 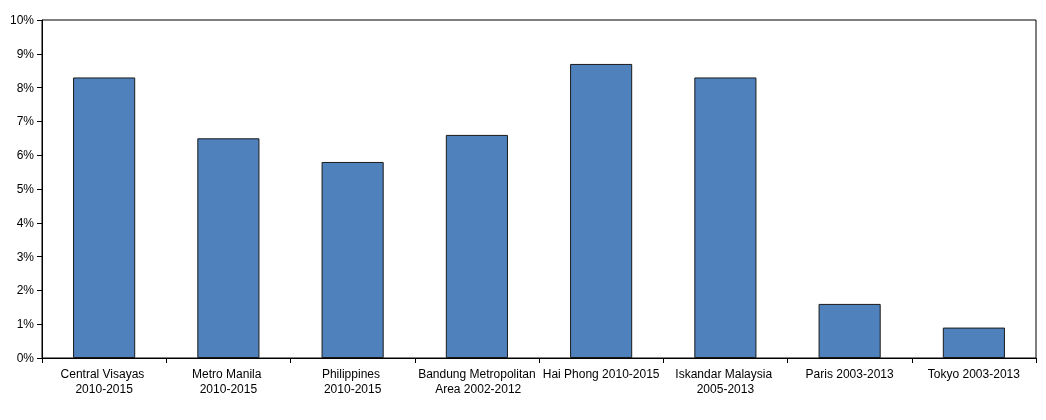 I want to click on x-tick-label: Paris 2003-2013, so click(x=849, y=373).